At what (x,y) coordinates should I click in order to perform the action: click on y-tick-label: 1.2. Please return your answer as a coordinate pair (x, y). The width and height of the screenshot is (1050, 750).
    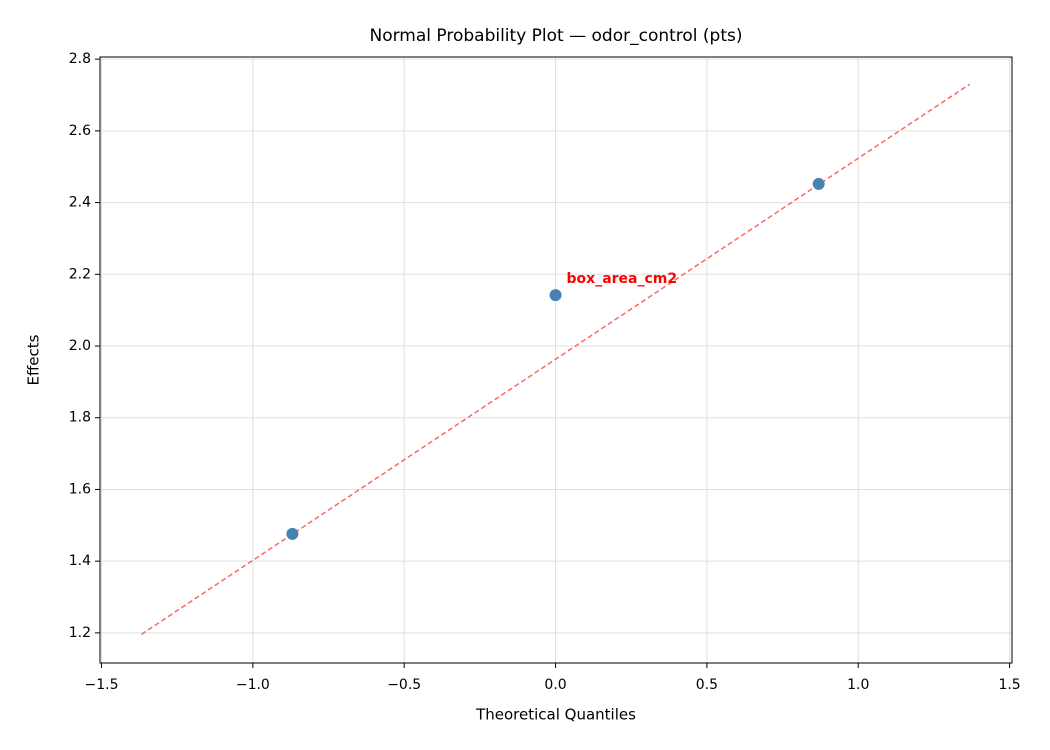
    Looking at the image, I should click on (80, 633).